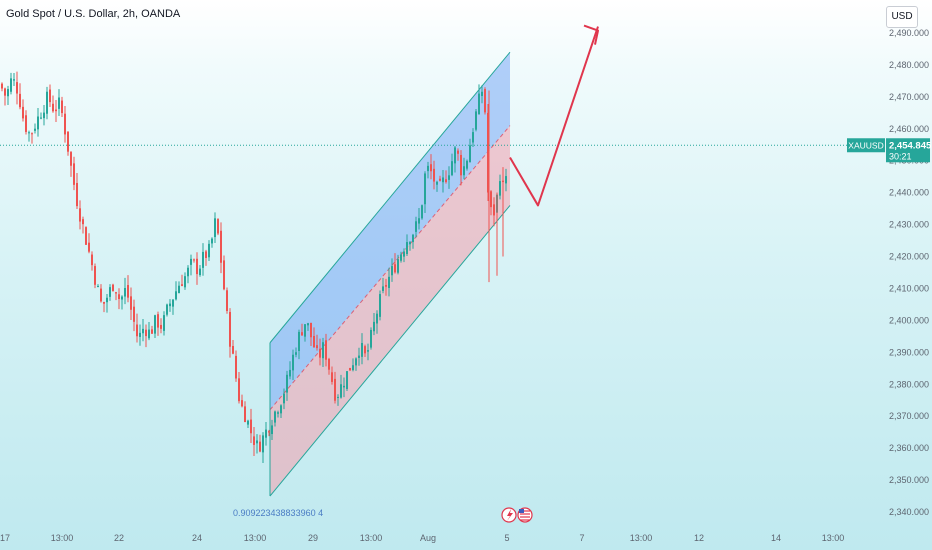 The height and width of the screenshot is (550, 932). I want to click on channel-top-line, so click(390, 197).